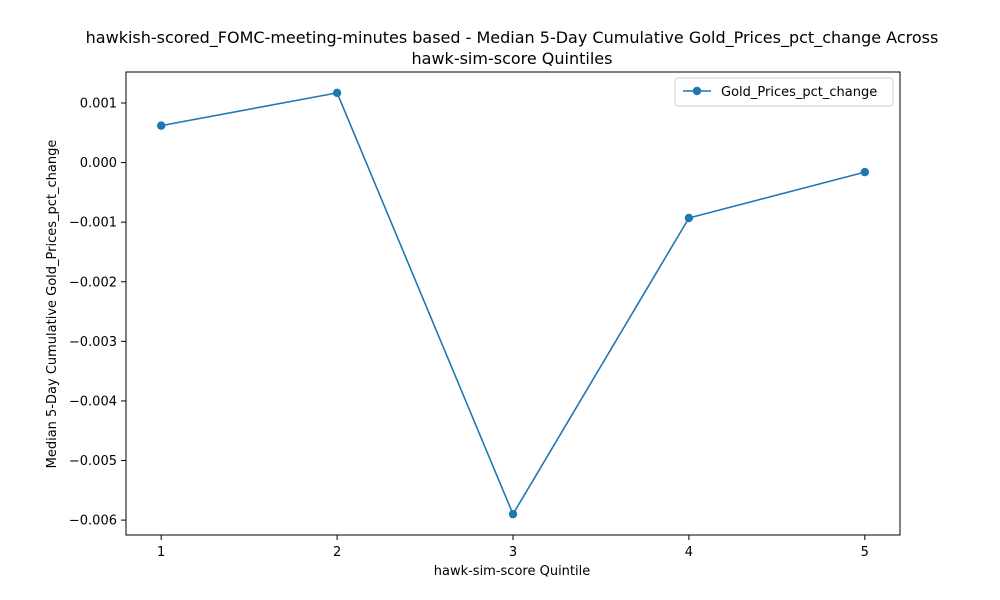 This screenshot has width=1000, height=600. What do you see at coordinates (697, 91) in the screenshot?
I see `legend-marker-swatch` at bounding box center [697, 91].